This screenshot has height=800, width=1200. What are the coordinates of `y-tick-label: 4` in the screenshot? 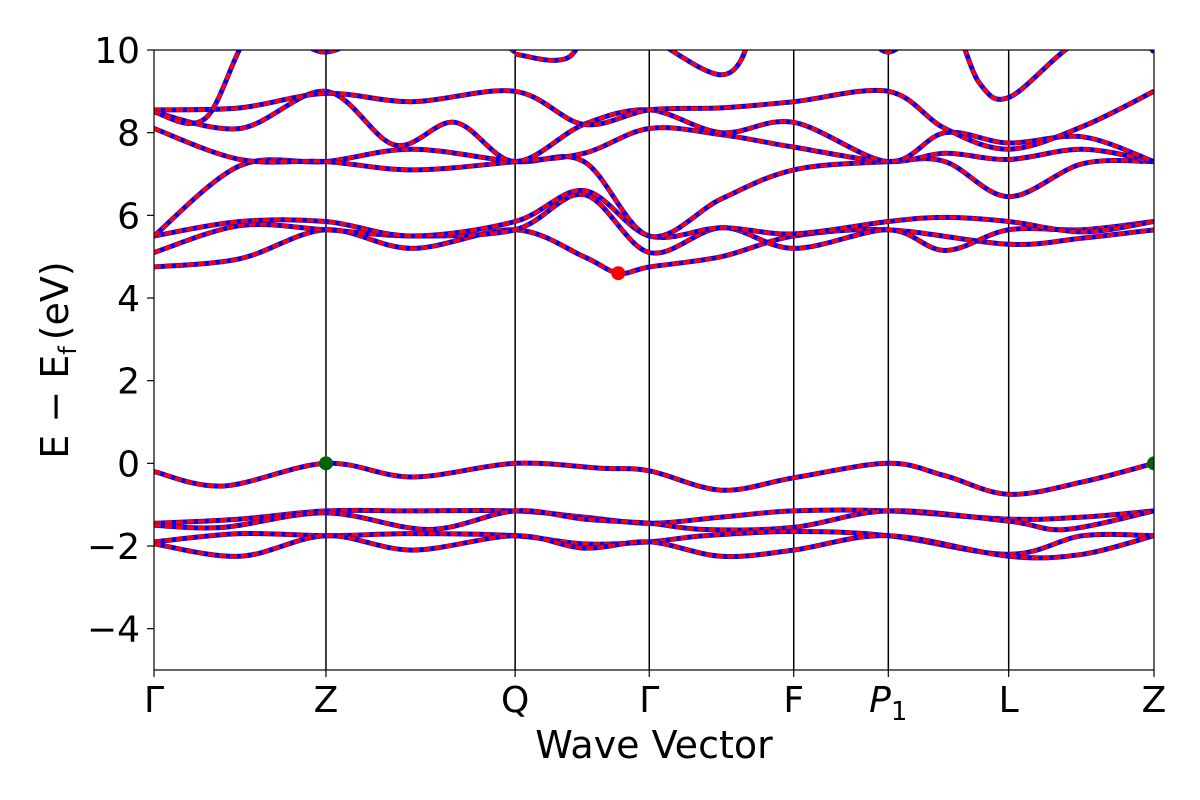 It's located at (128, 299).